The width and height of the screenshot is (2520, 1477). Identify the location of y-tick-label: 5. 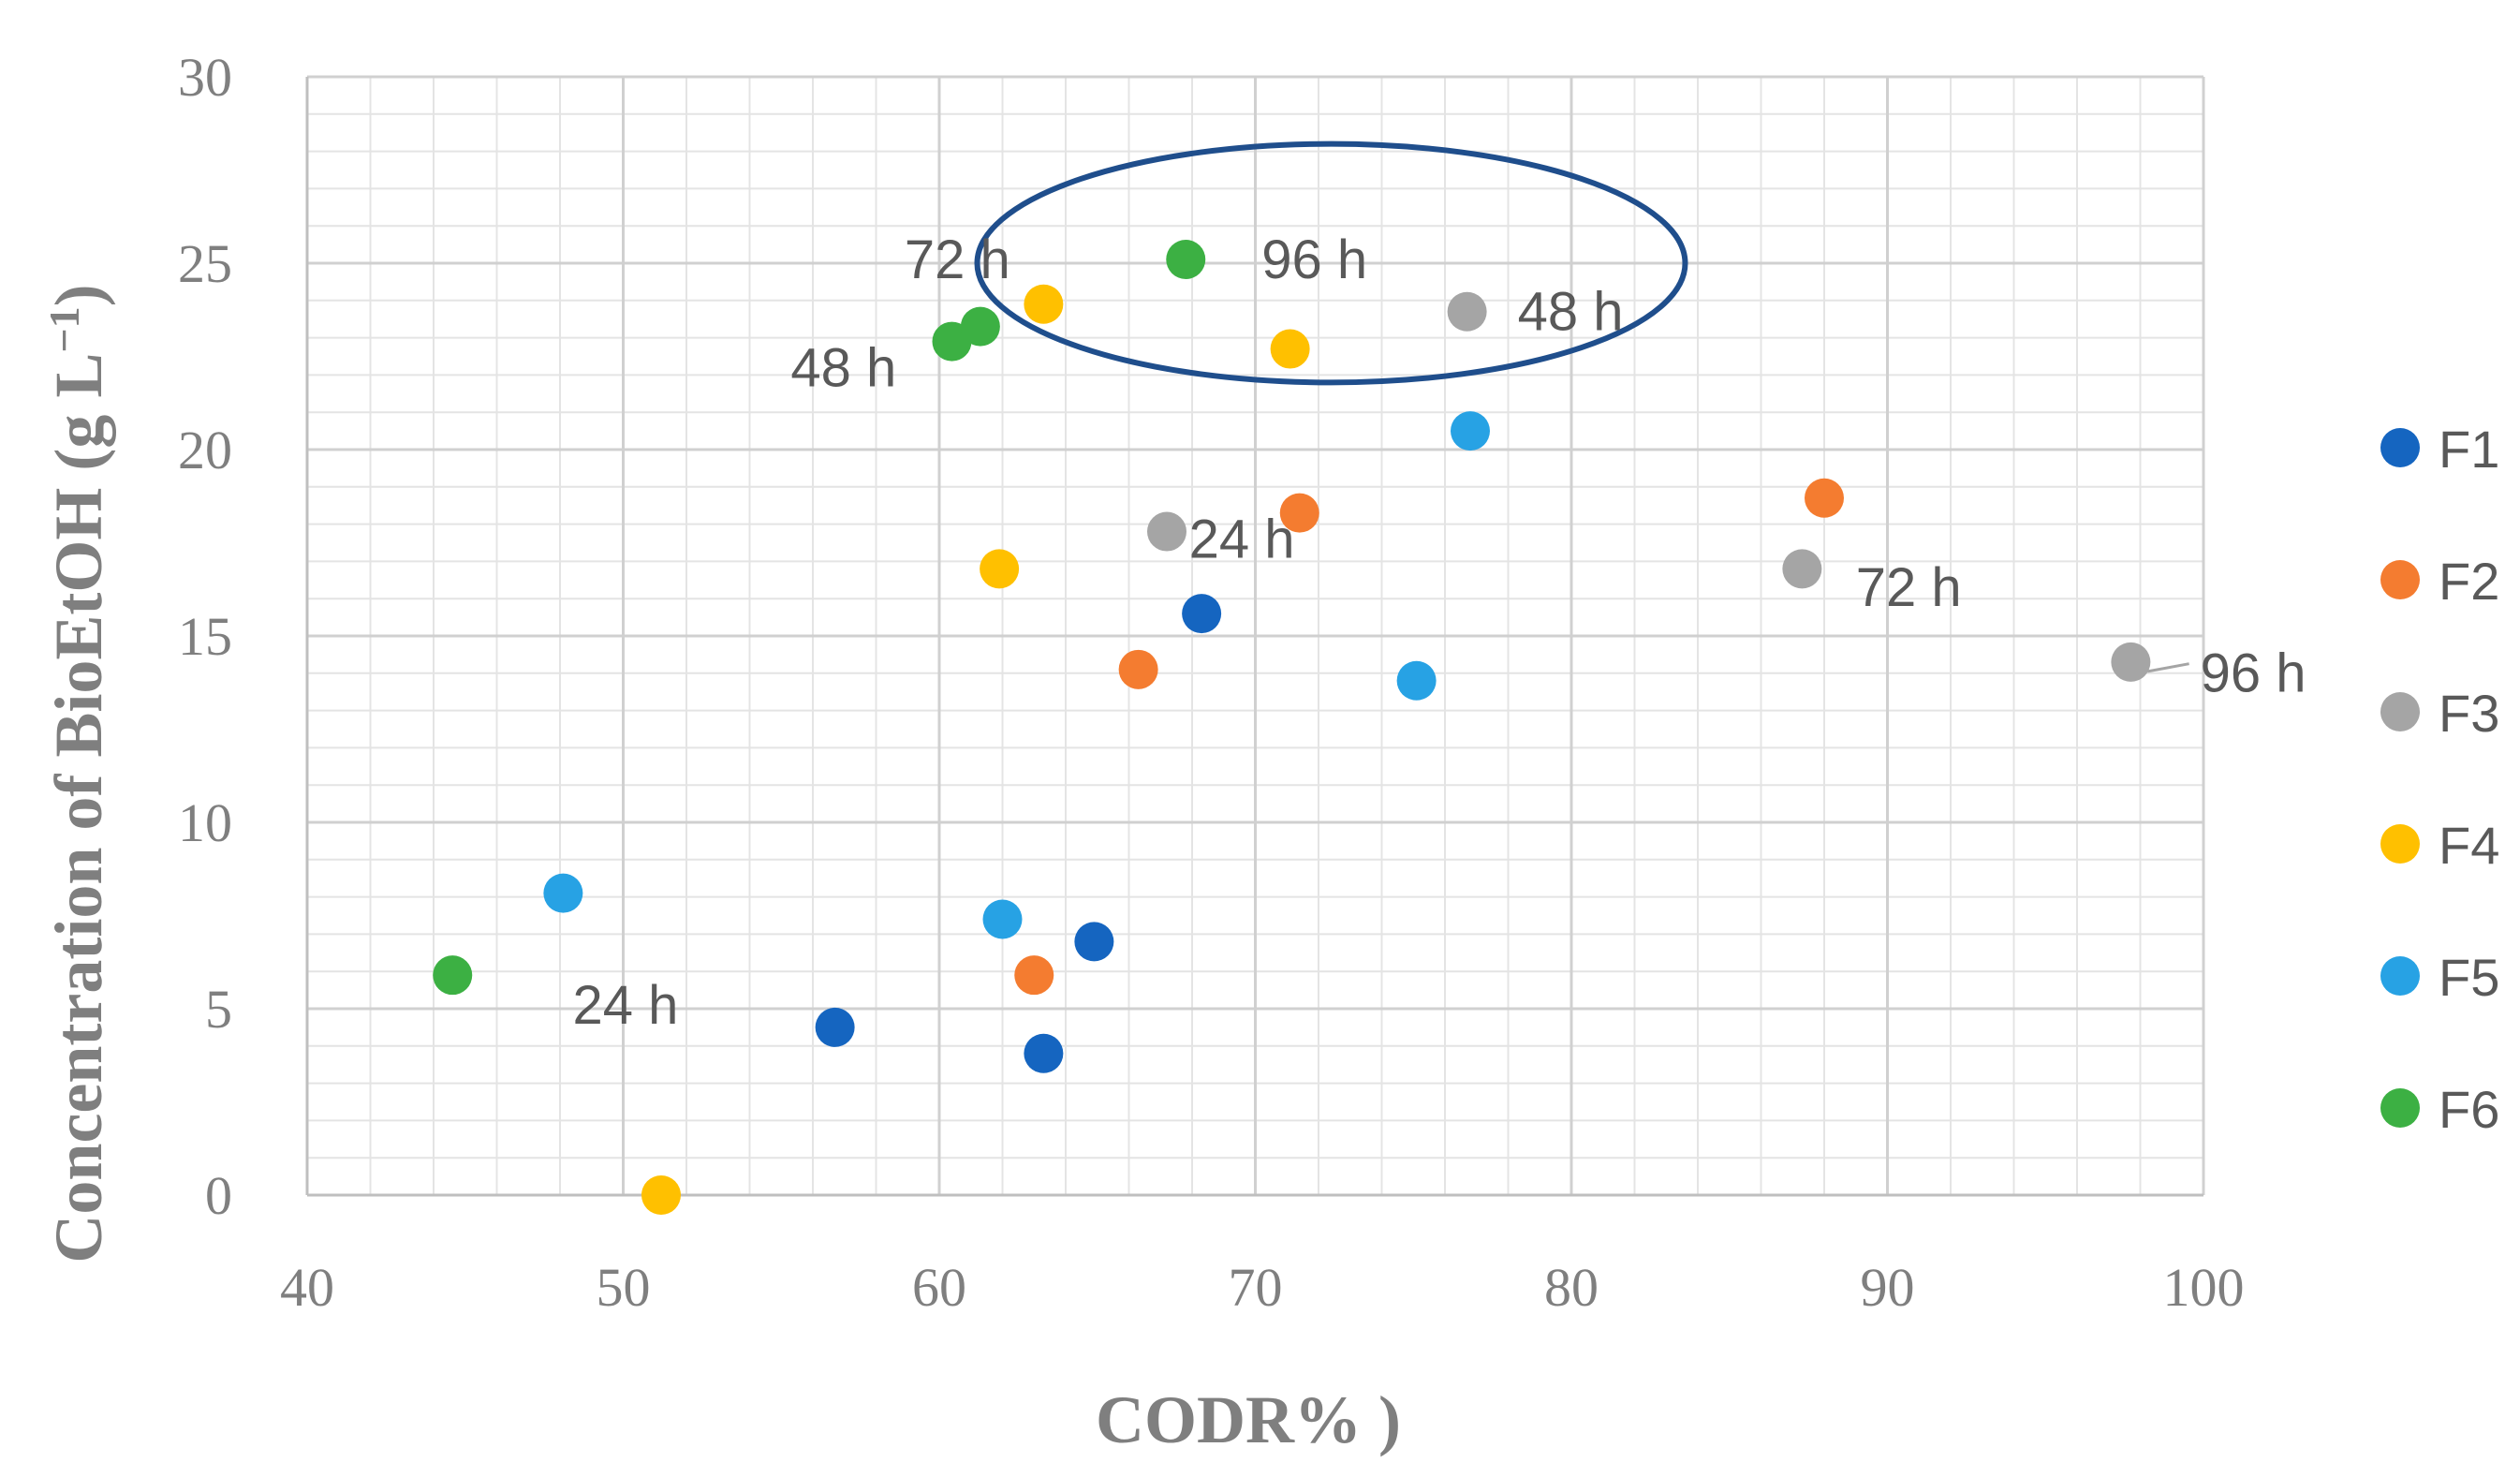
(218, 1009).